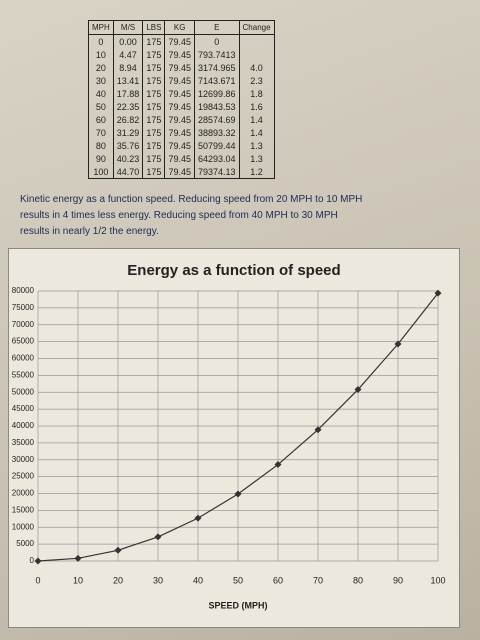  I want to click on table-cell: 1.8, so click(256, 93).